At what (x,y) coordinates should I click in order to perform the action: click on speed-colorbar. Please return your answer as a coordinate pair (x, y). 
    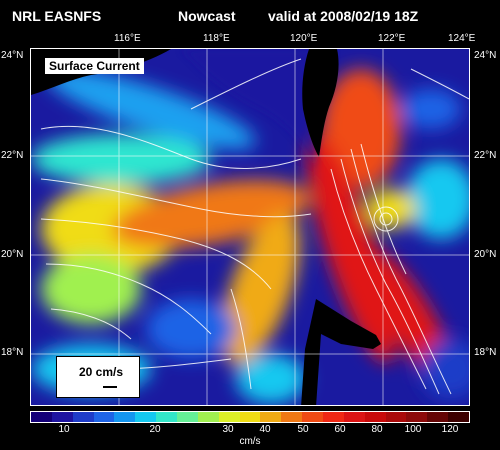
    Looking at the image, I should click on (250, 417).